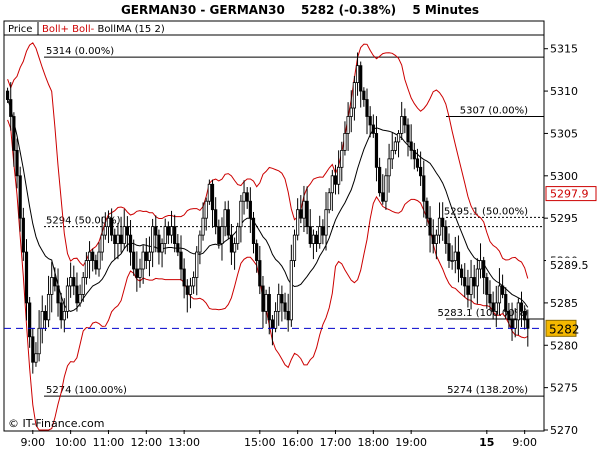  I want to click on chart-title-symbol: GERMAN30 - GERMAN30, so click(203, 10).